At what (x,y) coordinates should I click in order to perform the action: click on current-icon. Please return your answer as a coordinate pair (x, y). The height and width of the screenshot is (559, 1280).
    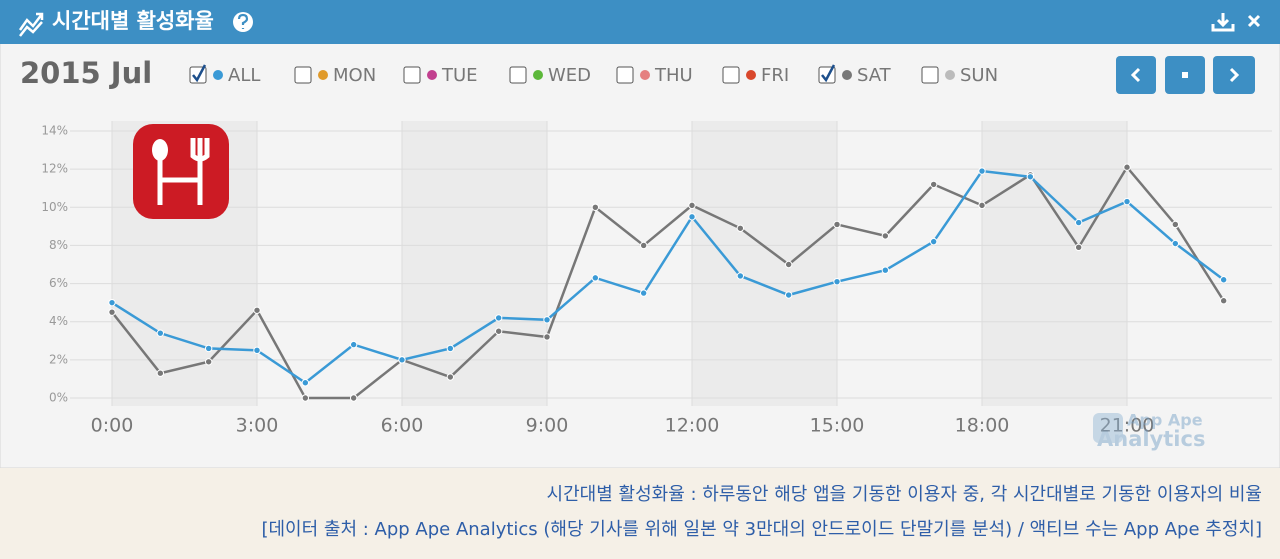
    Looking at the image, I should click on (1185, 75).